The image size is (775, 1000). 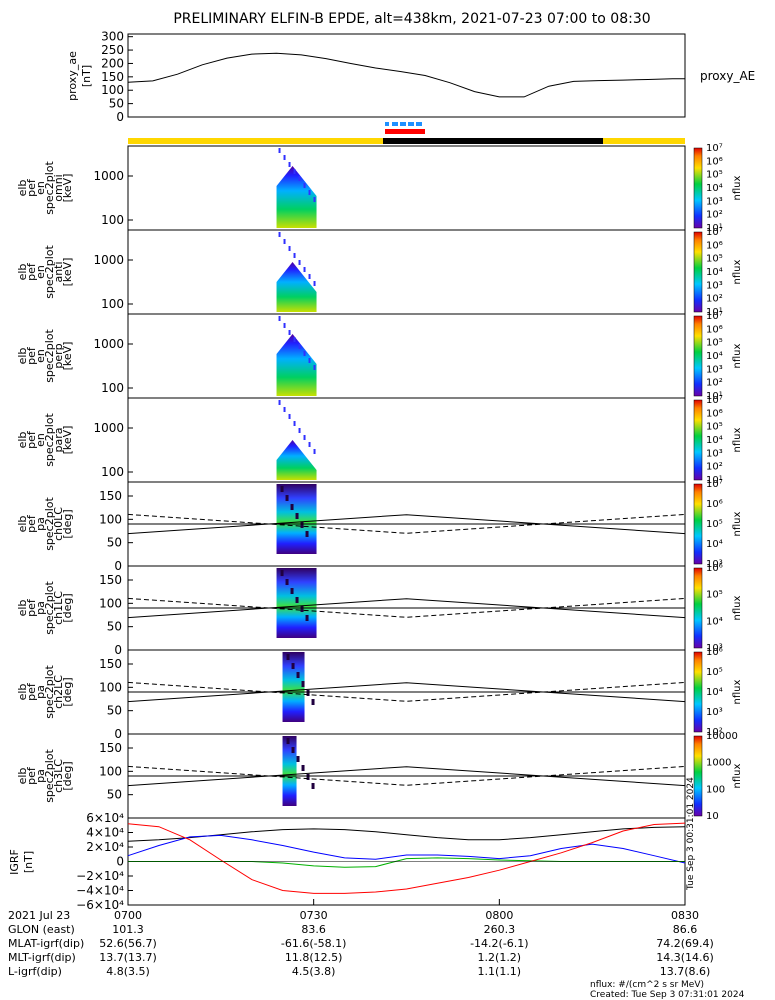 I want to click on ephem-value: 260.3, so click(x=500, y=929).